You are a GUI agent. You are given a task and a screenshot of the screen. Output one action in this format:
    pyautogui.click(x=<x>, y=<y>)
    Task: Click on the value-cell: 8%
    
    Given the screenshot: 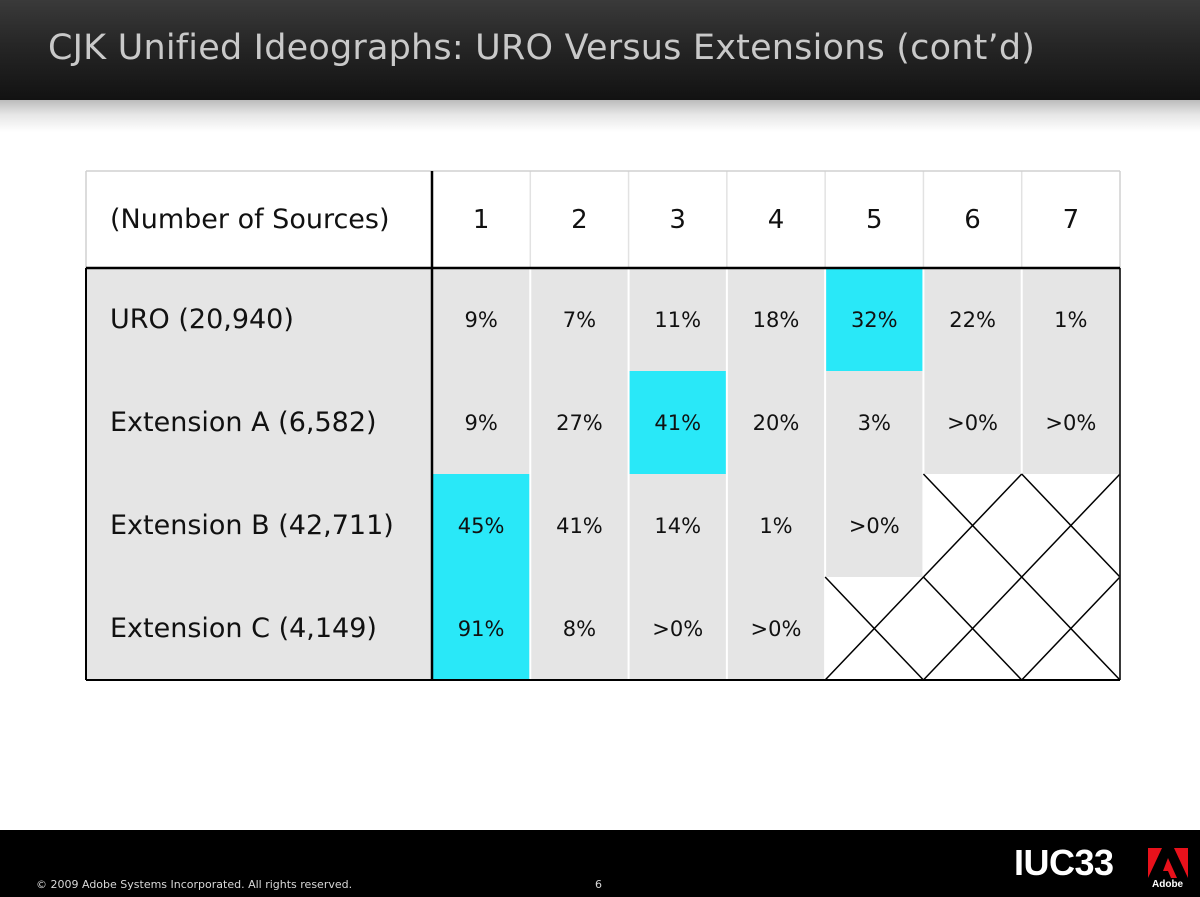 What is the action you would take?
    pyautogui.click(x=579, y=628)
    